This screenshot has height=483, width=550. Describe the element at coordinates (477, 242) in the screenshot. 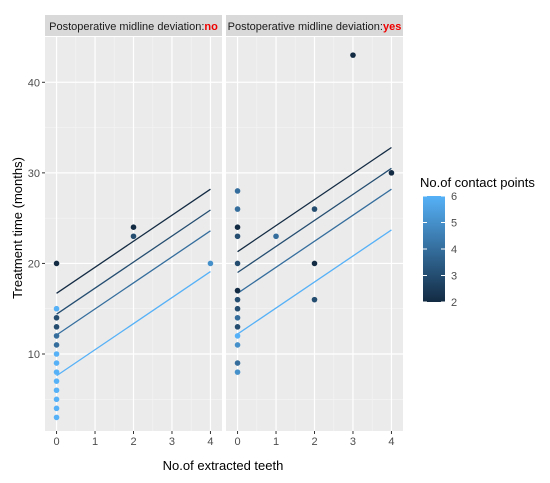

I see `legend: No.of contact points 2 3 4 5 6` at that location.